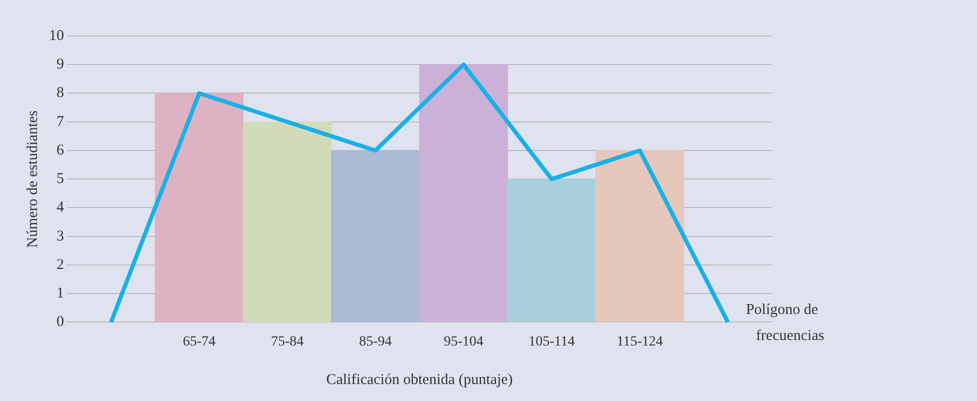  I want to click on y-tick-label: 5, so click(60, 179).